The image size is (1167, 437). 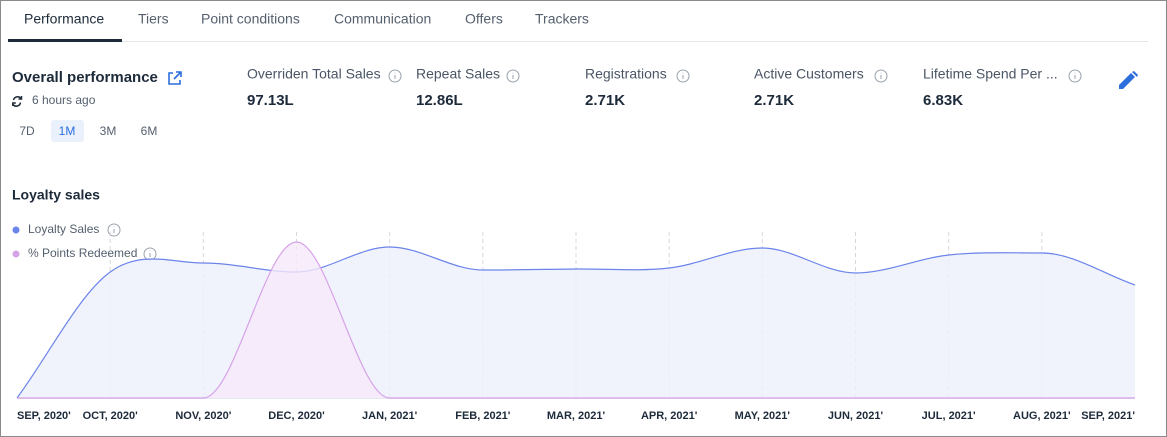 I want to click on x-tick-label: AUG, 2021', so click(x=1042, y=416).